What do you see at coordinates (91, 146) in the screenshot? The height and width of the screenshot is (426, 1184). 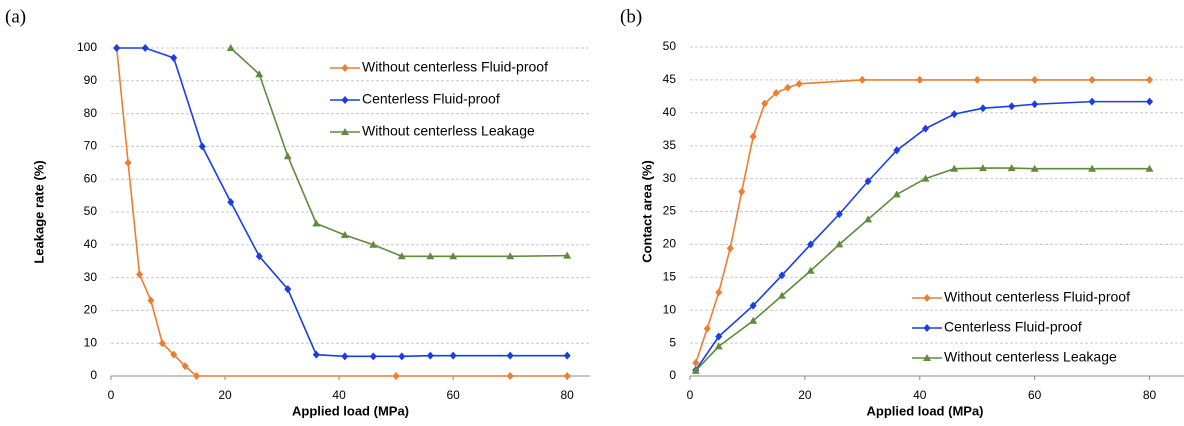 I see `y-tick-label: 70` at bounding box center [91, 146].